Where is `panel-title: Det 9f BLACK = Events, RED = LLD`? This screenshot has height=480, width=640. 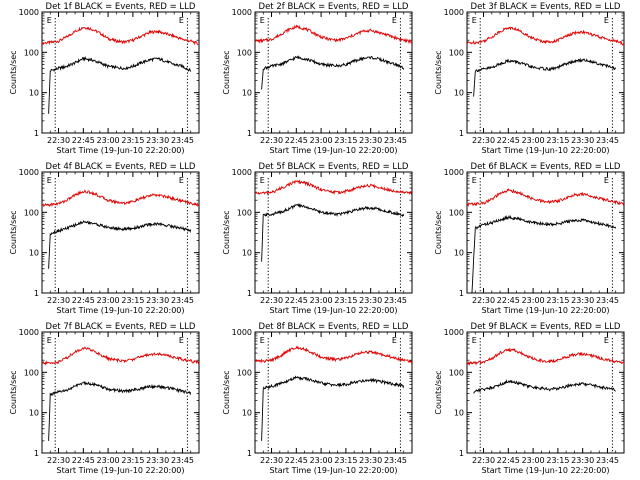
panel-title: Det 9f BLACK = Events, RED = LLD is located at coordinates (546, 327).